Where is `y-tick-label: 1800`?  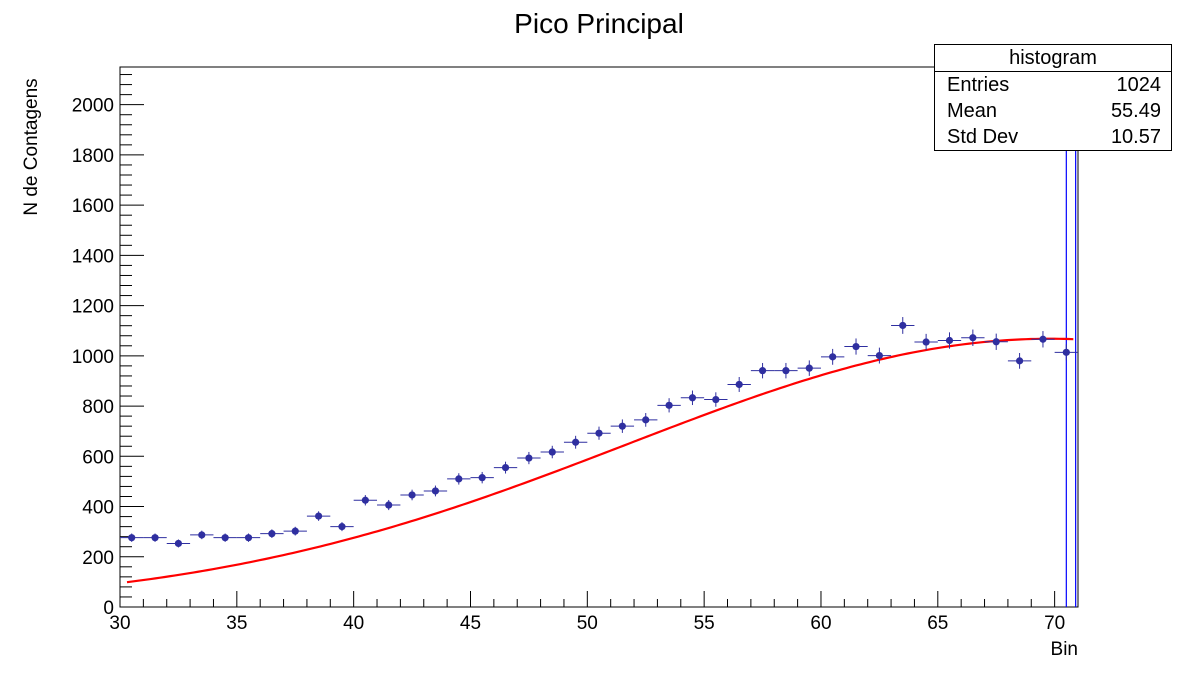 y-tick-label: 1800 is located at coordinates (93, 156).